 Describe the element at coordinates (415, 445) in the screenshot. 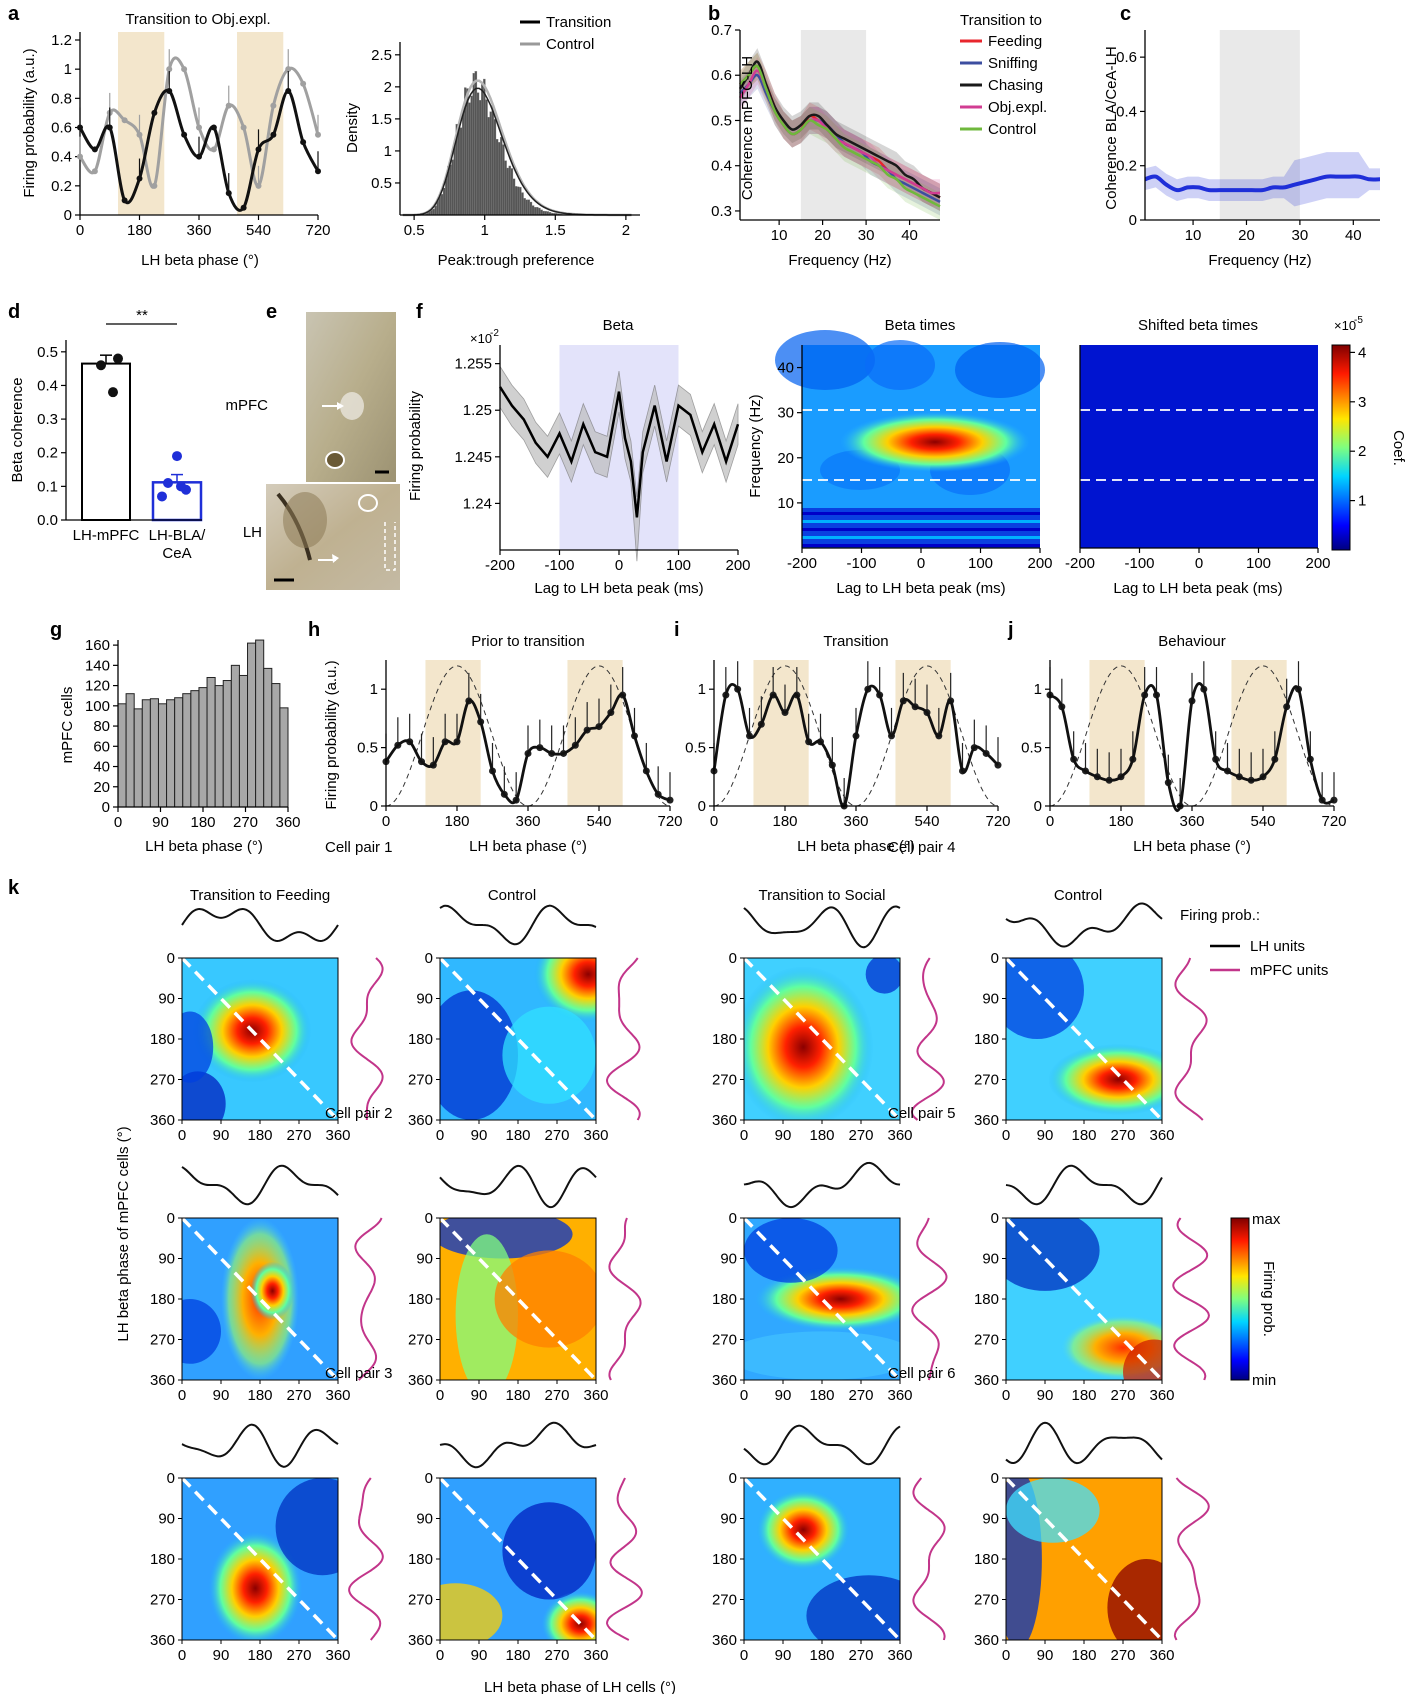

I see `y-axis-label: Firing probability` at that location.